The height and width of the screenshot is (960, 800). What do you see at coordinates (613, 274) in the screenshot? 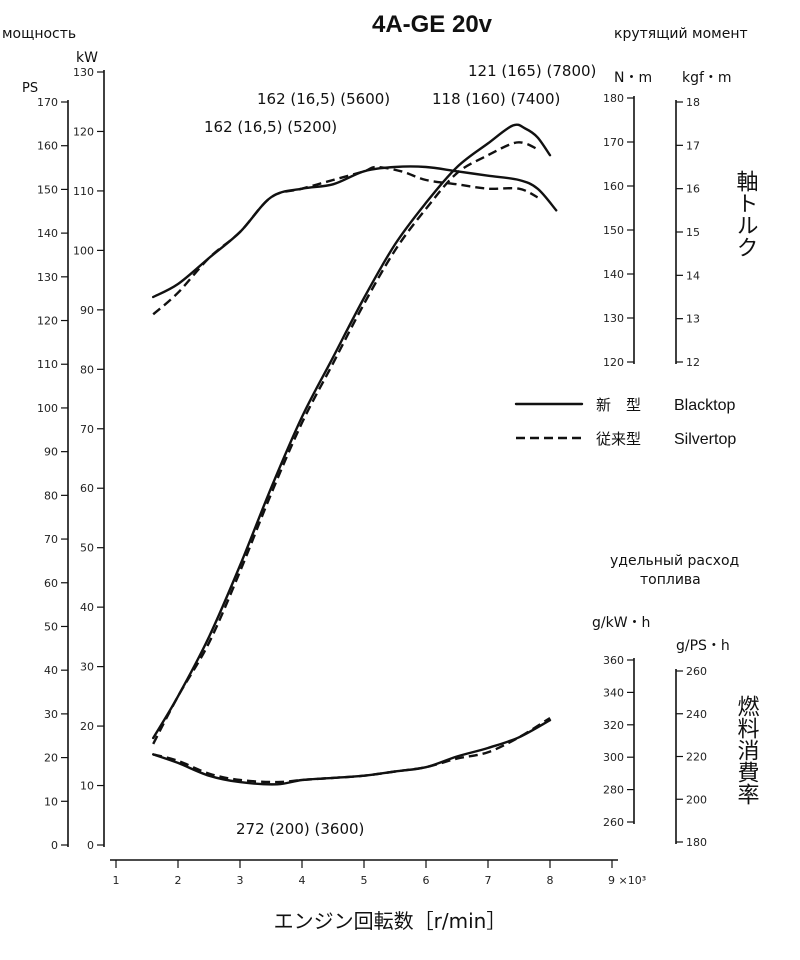
I see `torque_nm-tick-label: 140` at bounding box center [613, 274].